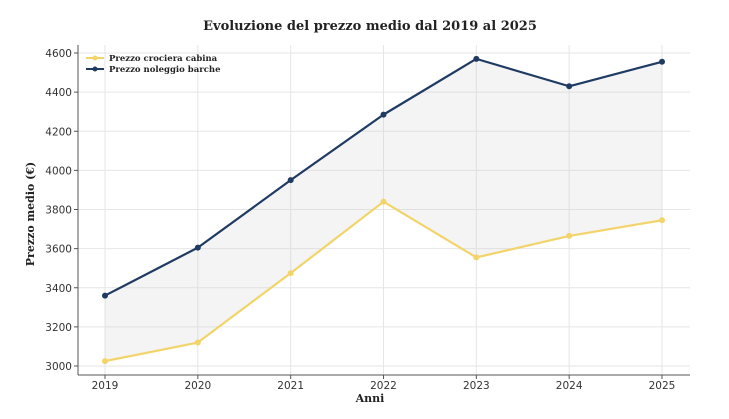 This screenshot has height=419, width=729. I want to click on x-tick-label: 2019, so click(105, 386).